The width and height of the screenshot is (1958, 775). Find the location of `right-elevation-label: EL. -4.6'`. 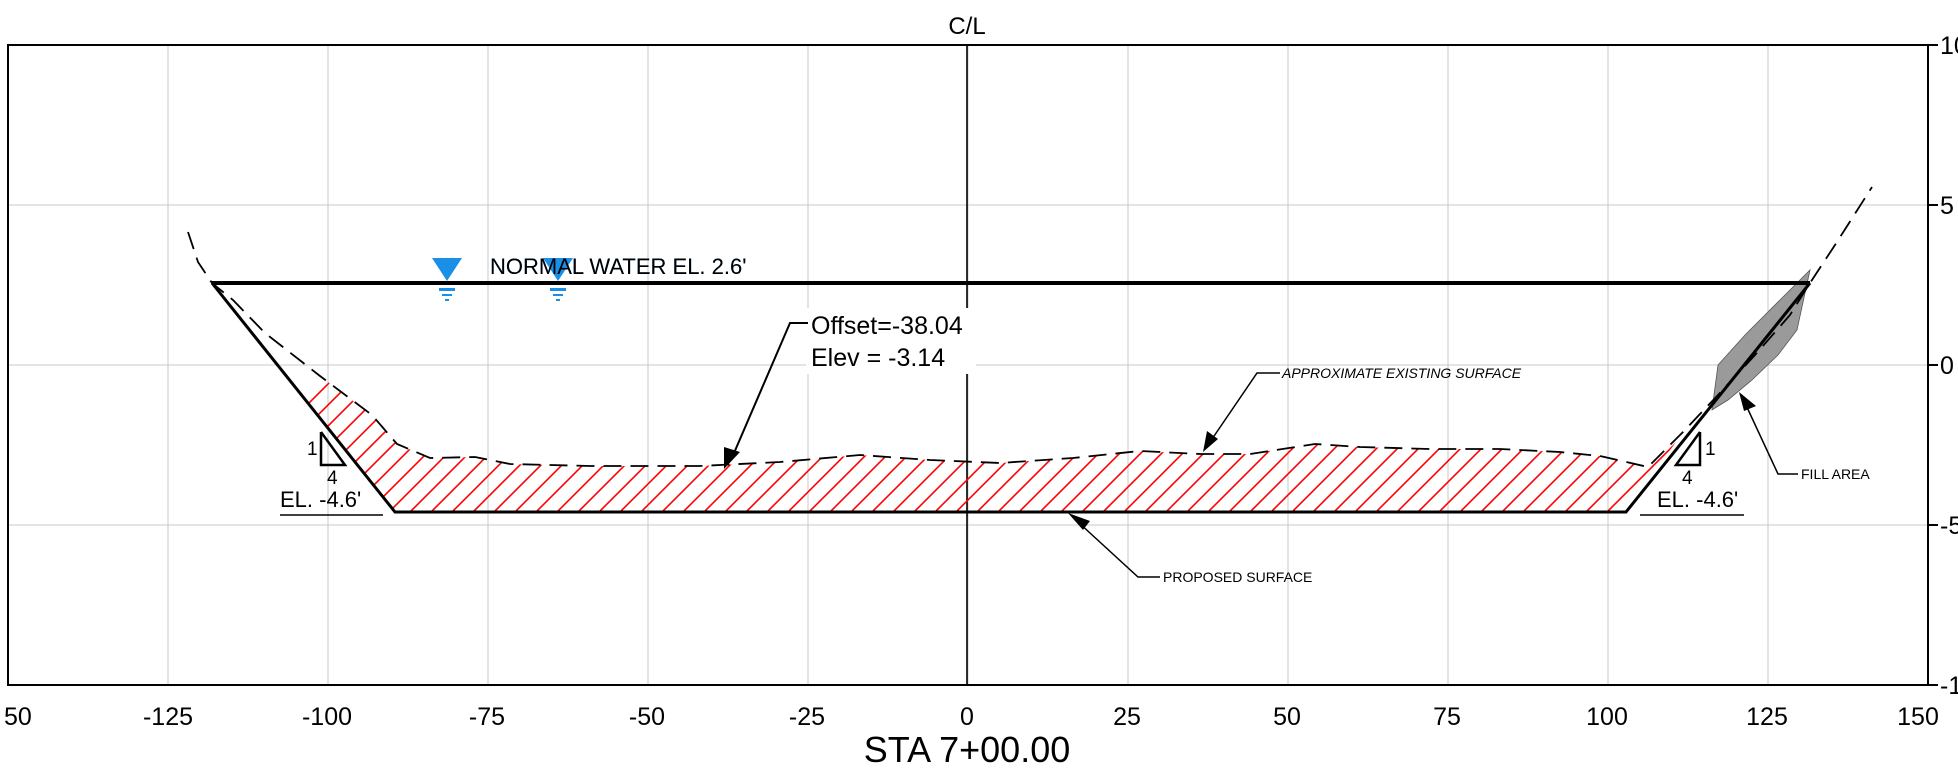

right-elevation-label: EL. -4.6' is located at coordinates (1697, 499).